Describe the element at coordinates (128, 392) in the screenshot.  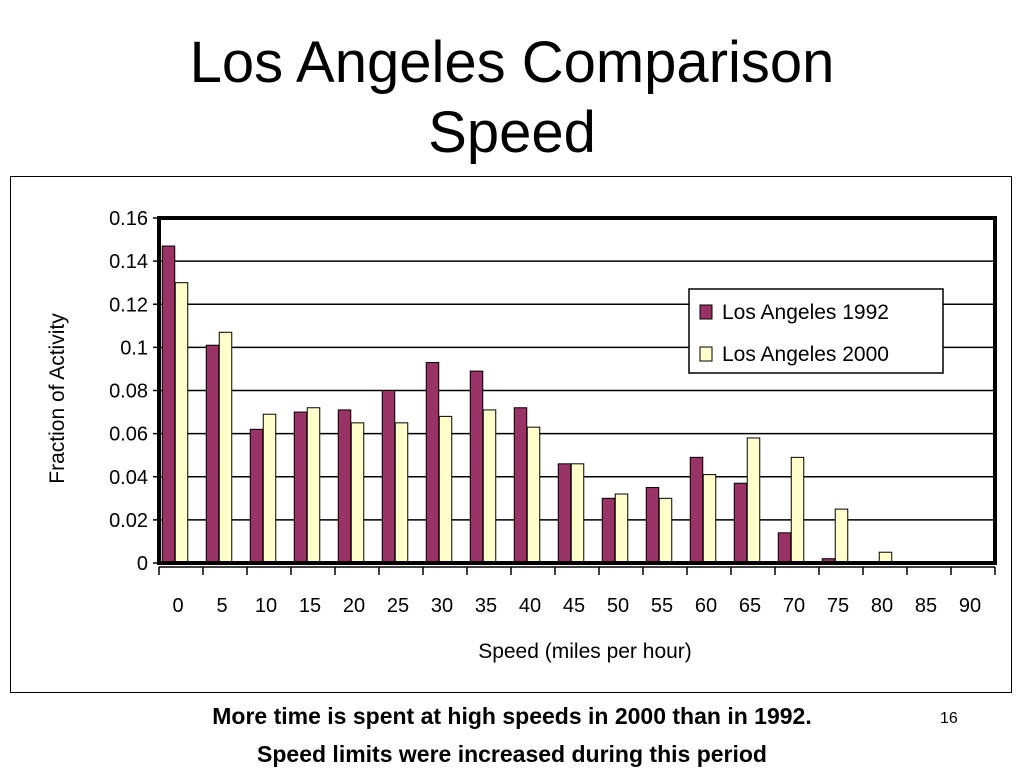
I see `y-tick-label: 0.08` at that location.